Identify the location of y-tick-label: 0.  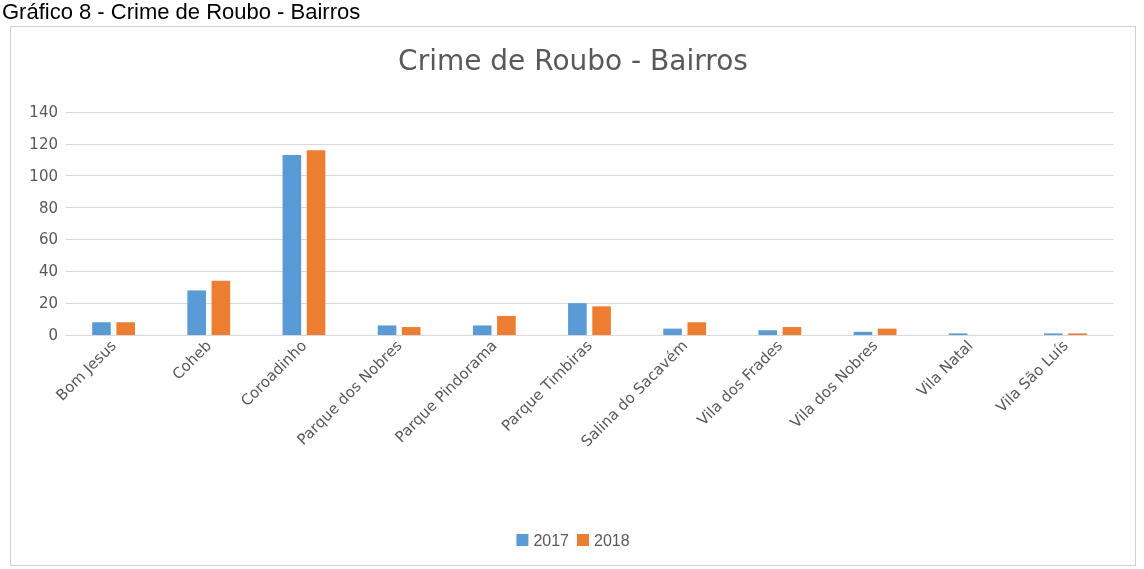
(53, 335).